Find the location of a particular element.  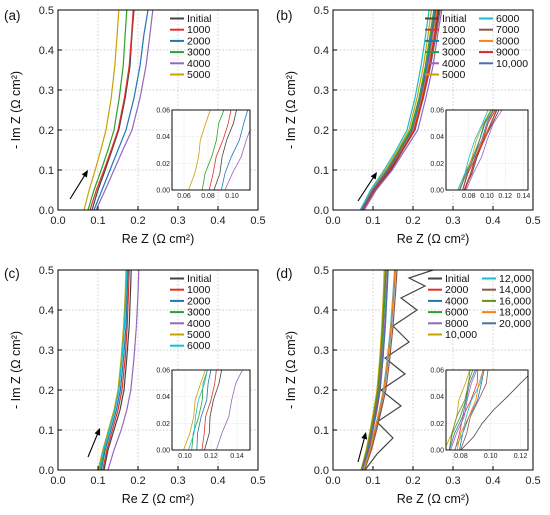

inset-series-18,000 is located at coordinates (470, 410).